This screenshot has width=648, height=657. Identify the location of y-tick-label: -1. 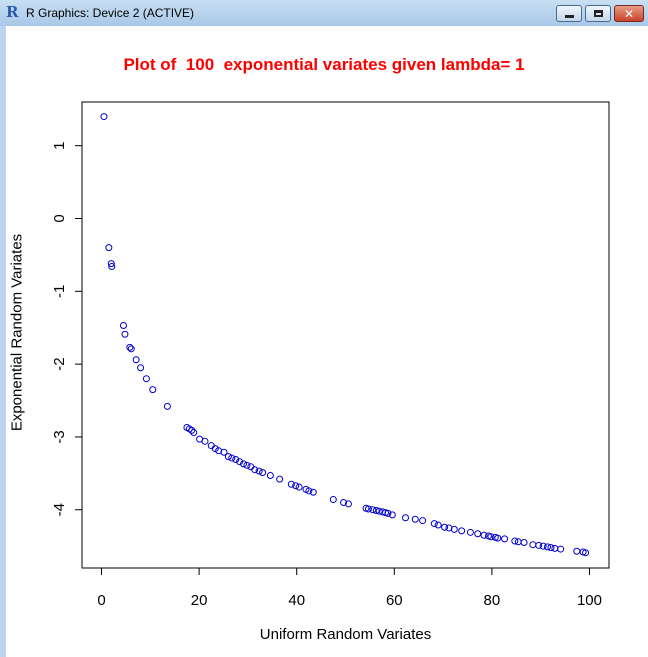
(59, 291).